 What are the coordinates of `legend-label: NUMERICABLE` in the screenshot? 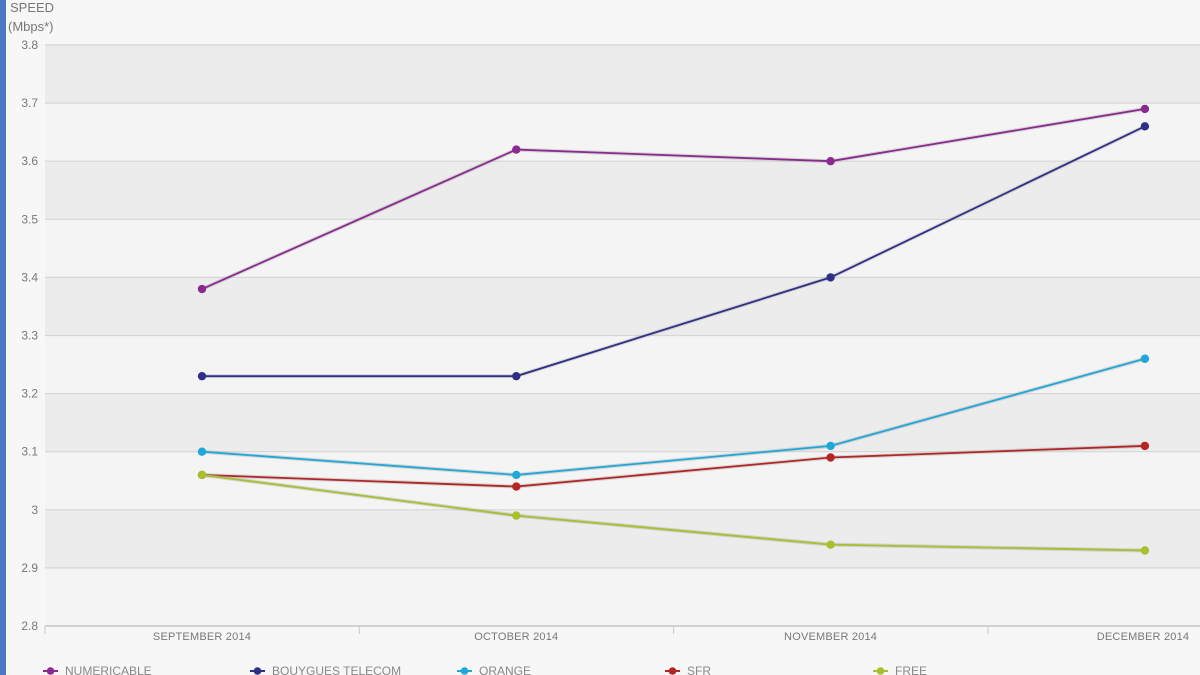 It's located at (108, 669).